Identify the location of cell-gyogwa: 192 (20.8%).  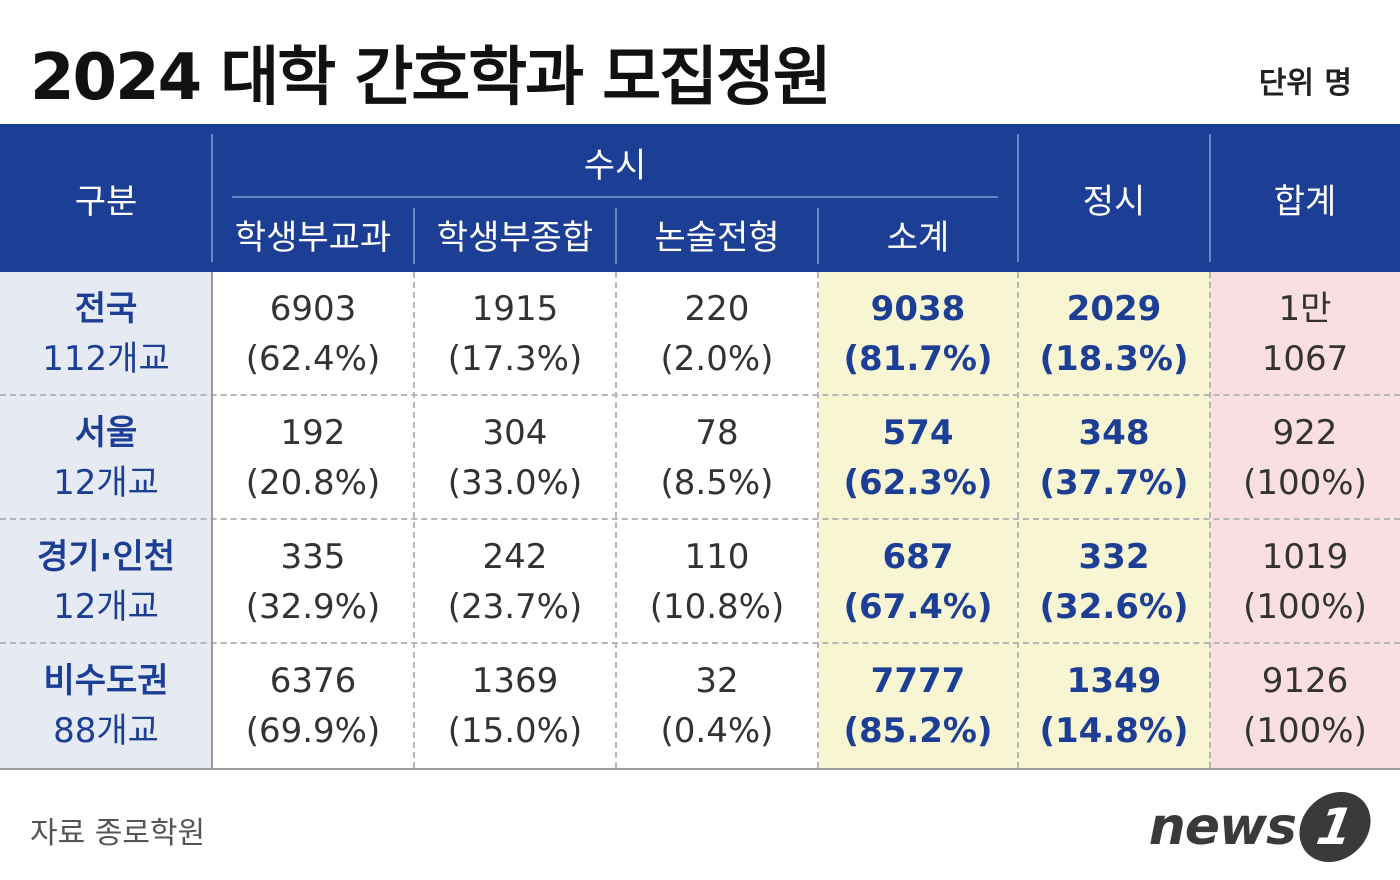
(313, 458).